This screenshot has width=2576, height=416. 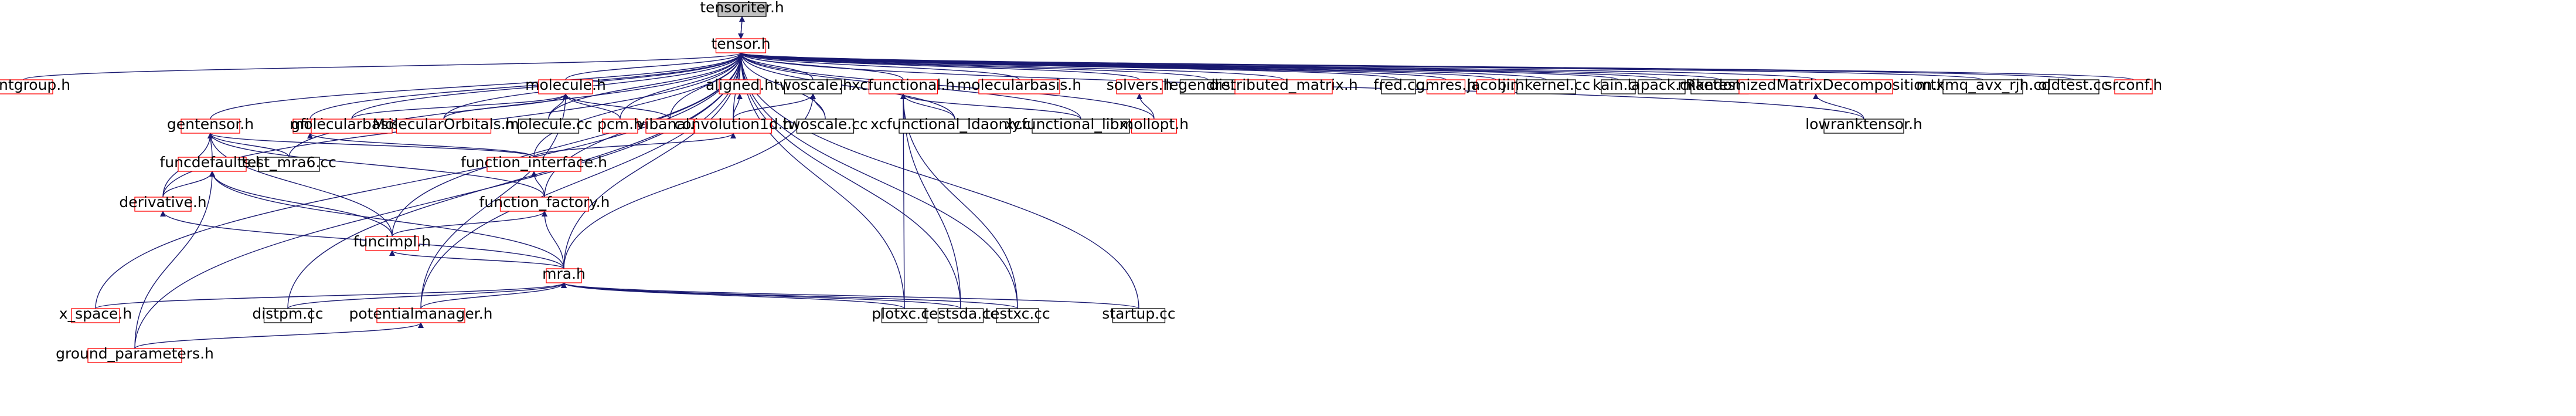 I want to click on node-jacobi: jacobi.h, so click(x=1495, y=85).